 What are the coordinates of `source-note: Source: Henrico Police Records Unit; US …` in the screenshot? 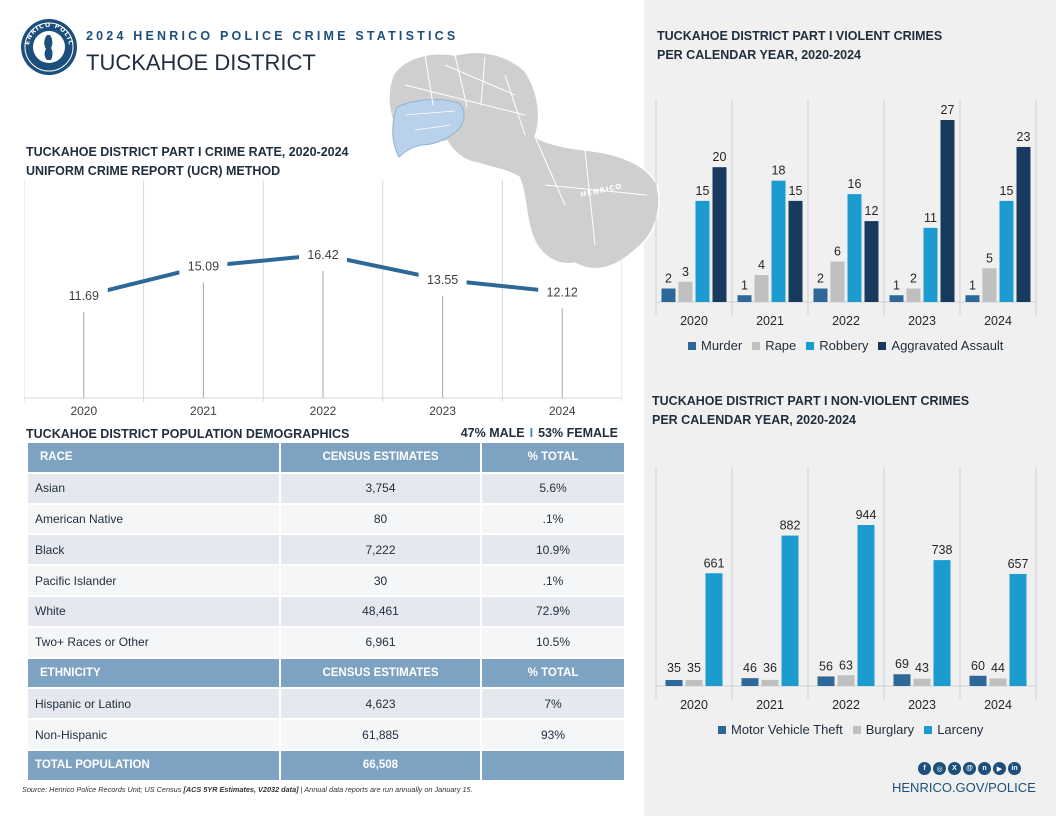 It's located at (247, 789).